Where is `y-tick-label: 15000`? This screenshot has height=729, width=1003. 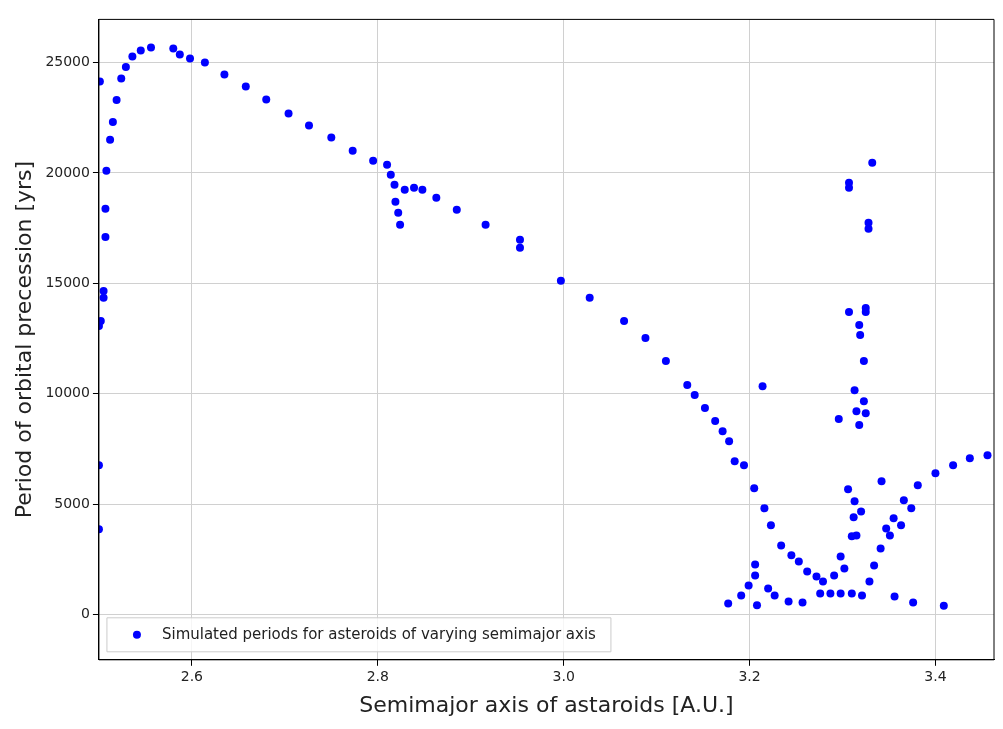 y-tick-label: 15000 is located at coordinates (67, 281).